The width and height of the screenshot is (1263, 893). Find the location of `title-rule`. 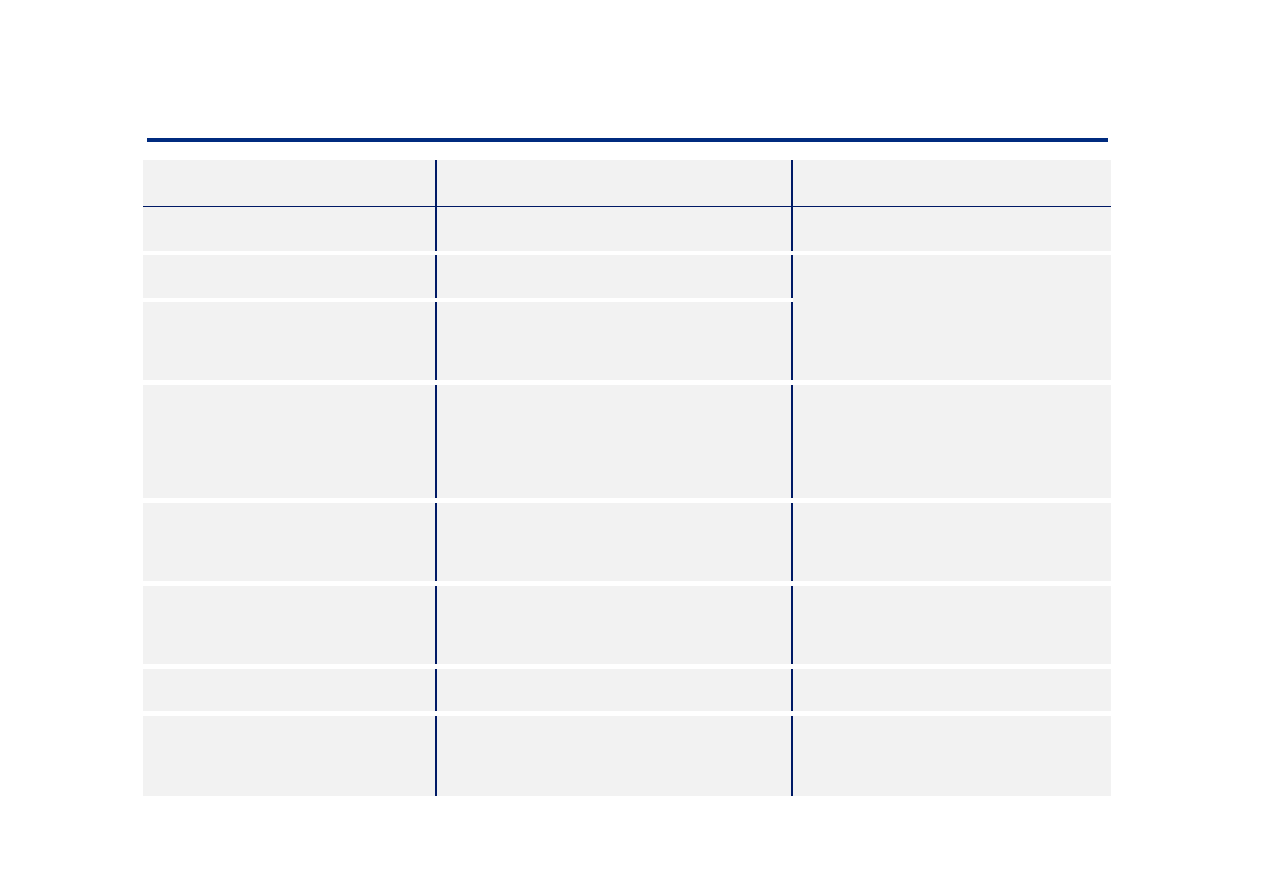

title-rule is located at coordinates (627, 140).